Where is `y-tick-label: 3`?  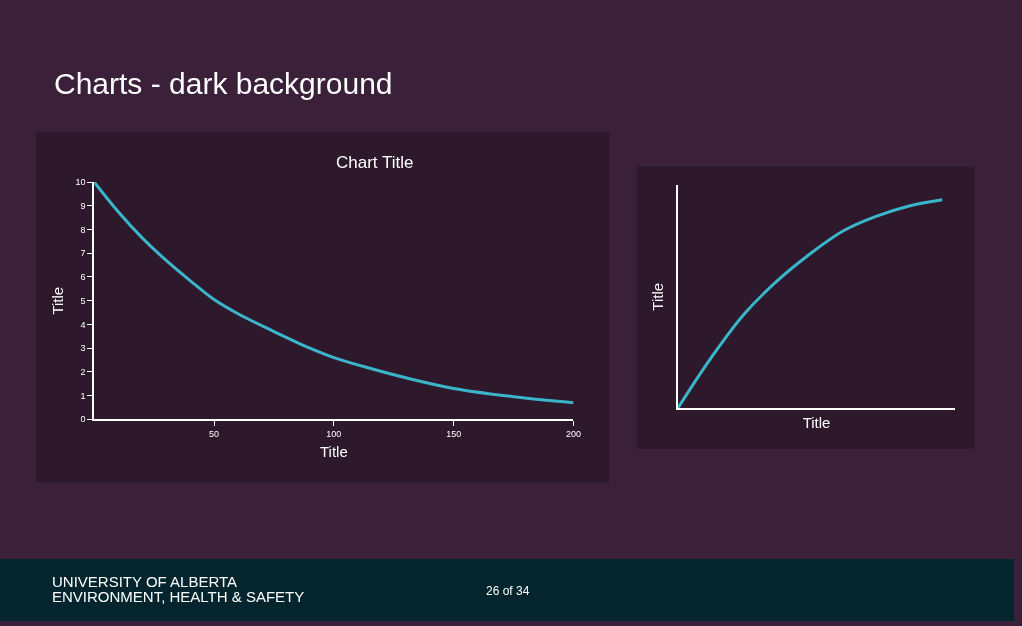
y-tick-label: 3 is located at coordinates (83, 348).